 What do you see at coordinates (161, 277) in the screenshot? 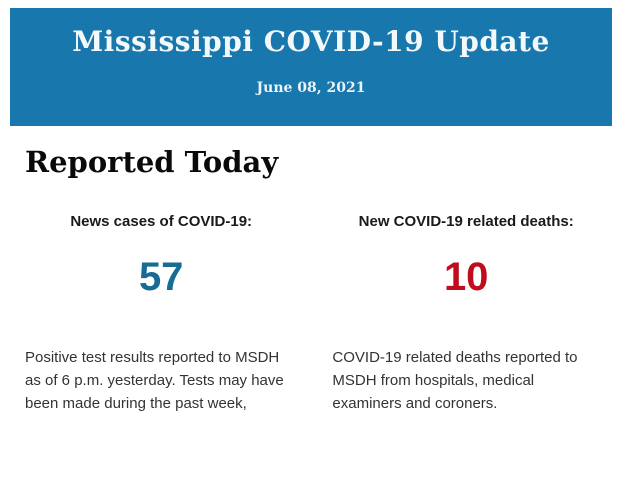
I see `new-cases-value: 57` at bounding box center [161, 277].